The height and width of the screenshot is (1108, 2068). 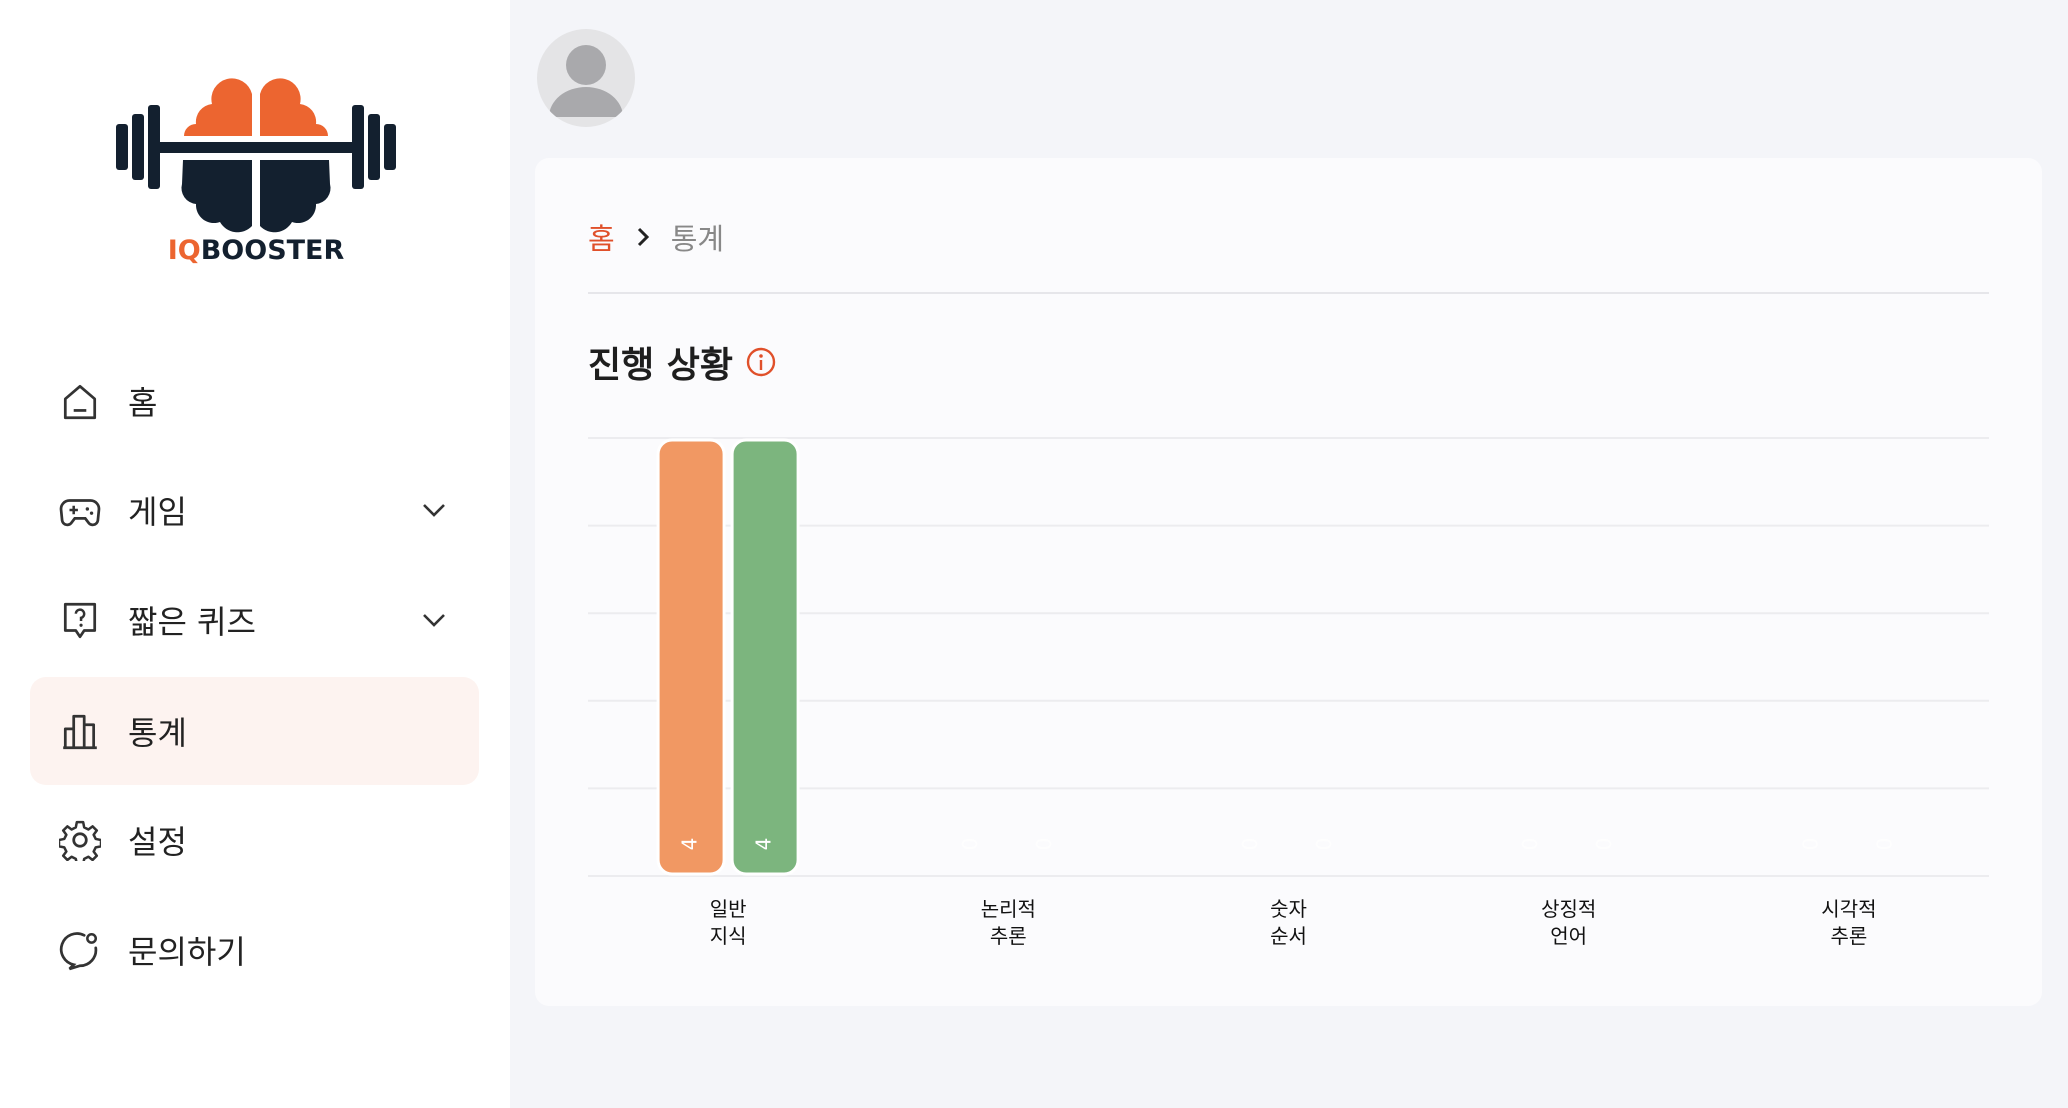 I want to click on chat-icon, so click(x=80, y=950).